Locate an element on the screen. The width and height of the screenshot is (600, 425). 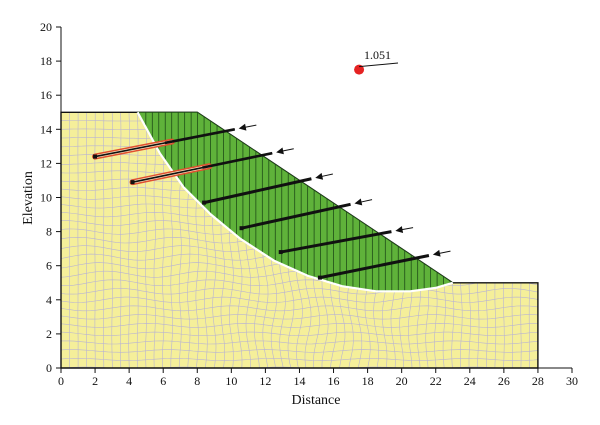
x-tick-label: 28 is located at coordinates (538, 381).